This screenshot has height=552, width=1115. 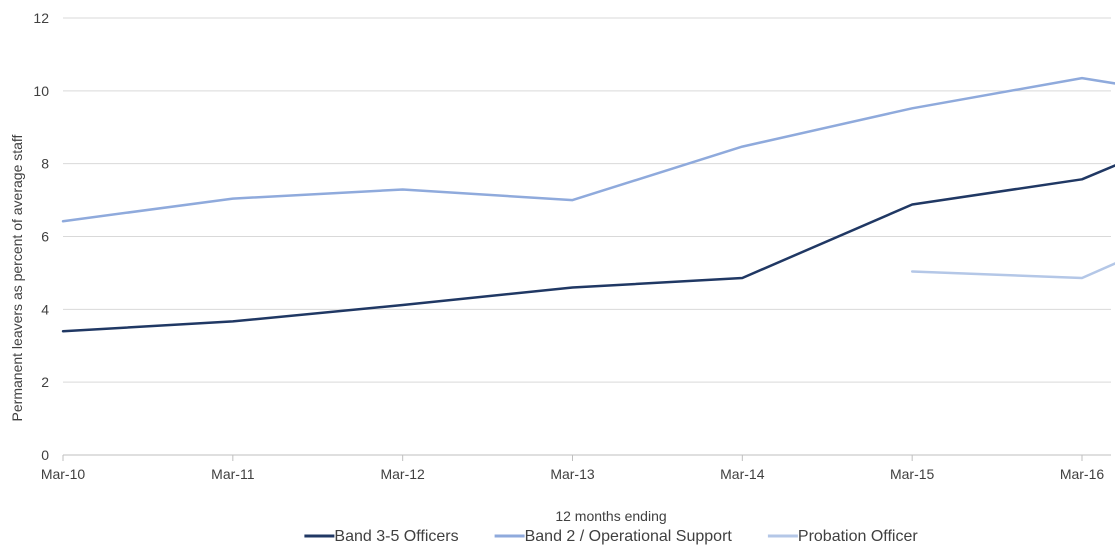 I want to click on x-tick-label: Mar-11, so click(x=233, y=474).